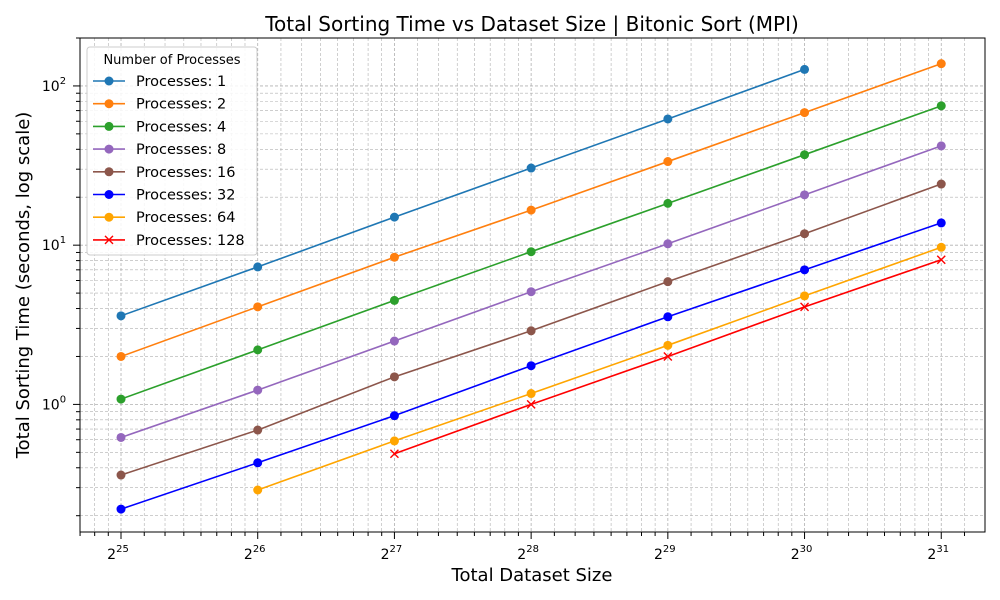 Image resolution: width=1000 pixels, height=600 pixels. Describe the element at coordinates (54, 244) in the screenshot. I see `y-tick-label: 10¹` at that location.